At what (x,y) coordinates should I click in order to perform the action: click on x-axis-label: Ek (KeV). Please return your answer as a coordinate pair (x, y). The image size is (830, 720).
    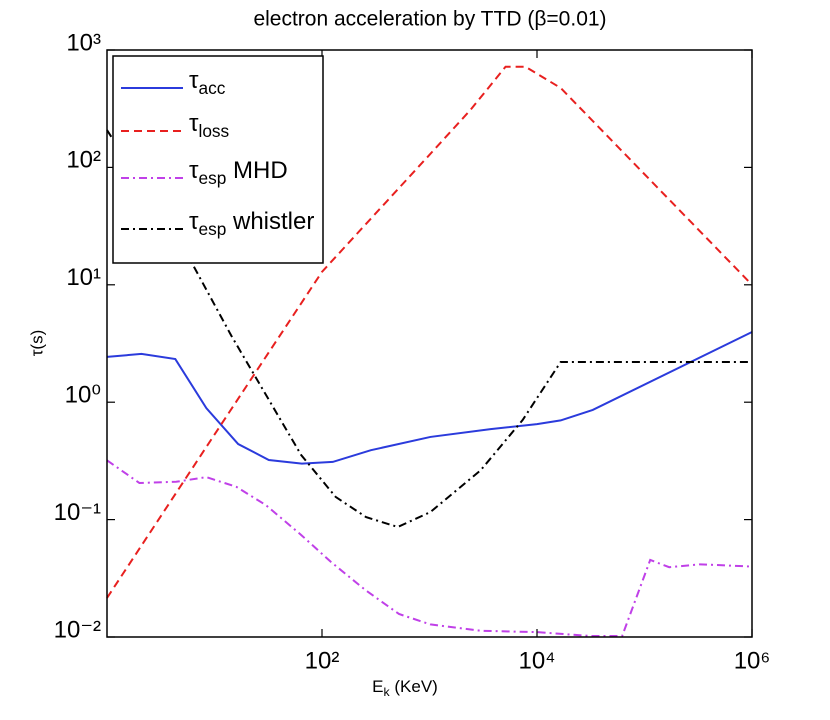
    Looking at the image, I should click on (405, 688).